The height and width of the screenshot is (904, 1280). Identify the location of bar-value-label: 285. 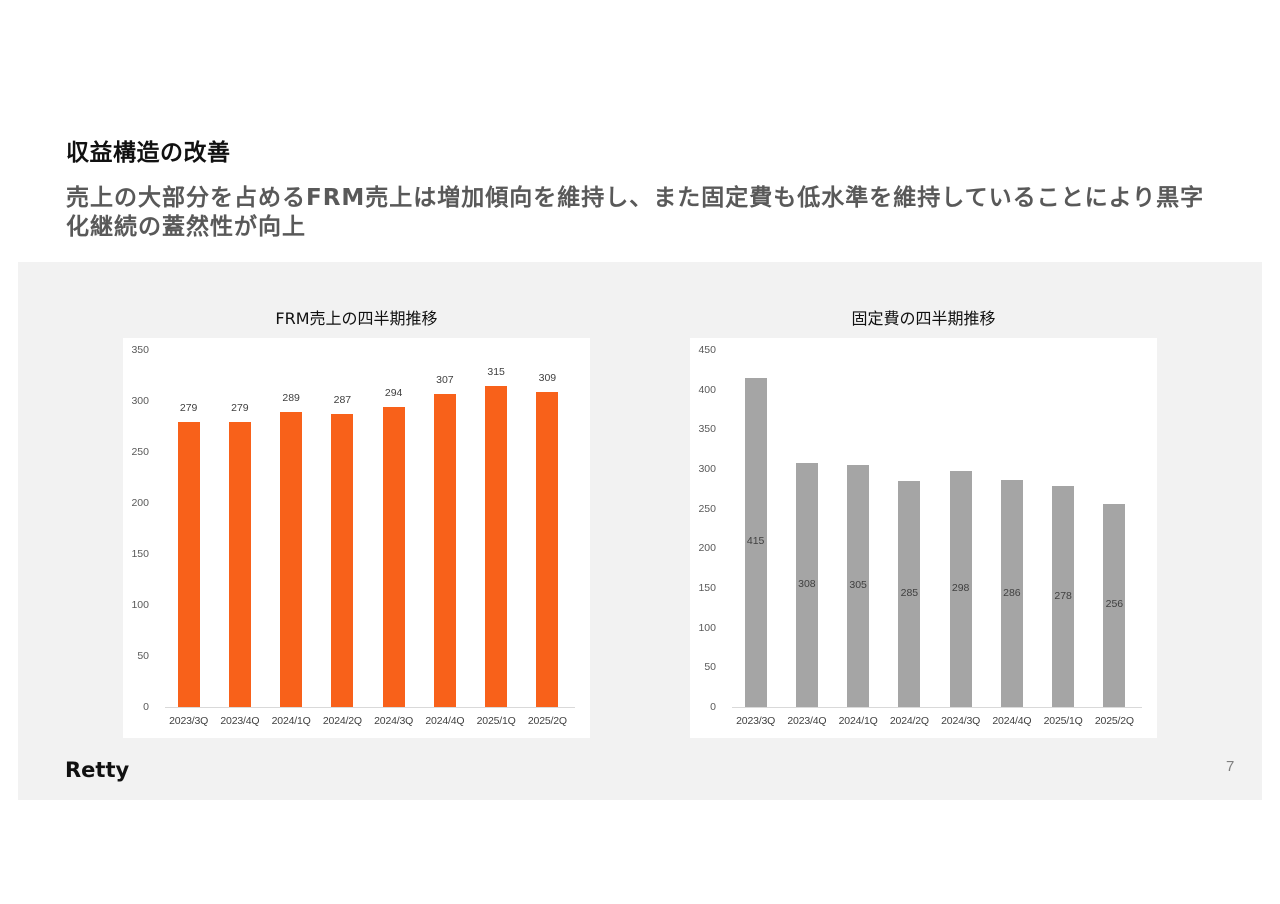
(909, 592).